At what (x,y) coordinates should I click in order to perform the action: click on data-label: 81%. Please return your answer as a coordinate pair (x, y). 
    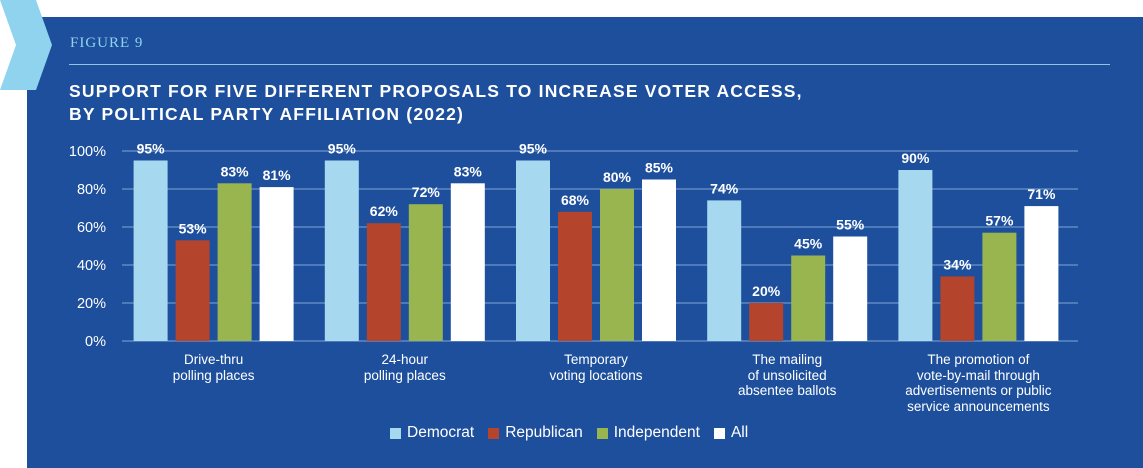
    Looking at the image, I should click on (277, 175).